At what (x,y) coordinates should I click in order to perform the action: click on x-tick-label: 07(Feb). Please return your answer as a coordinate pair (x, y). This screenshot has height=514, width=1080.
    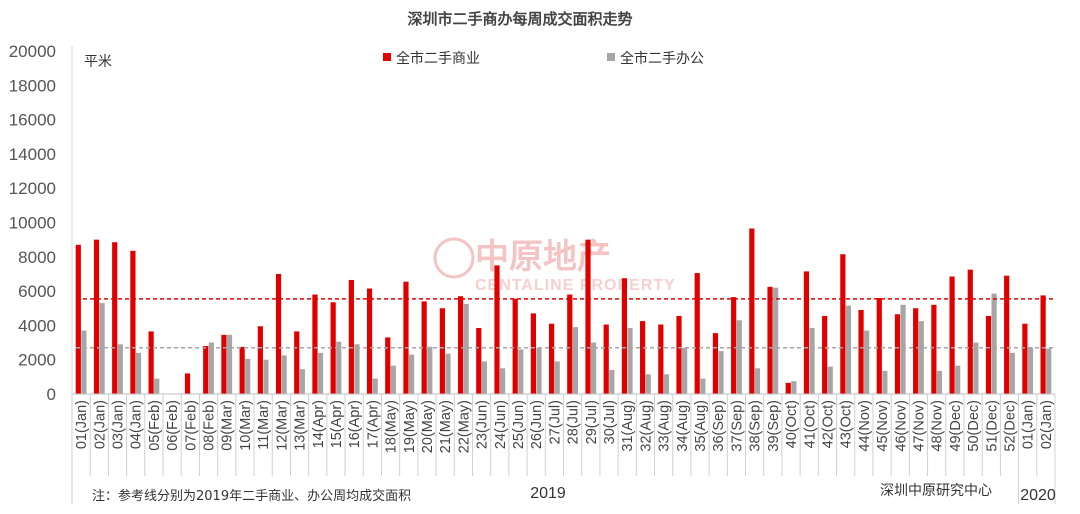
    Looking at the image, I should click on (191, 425).